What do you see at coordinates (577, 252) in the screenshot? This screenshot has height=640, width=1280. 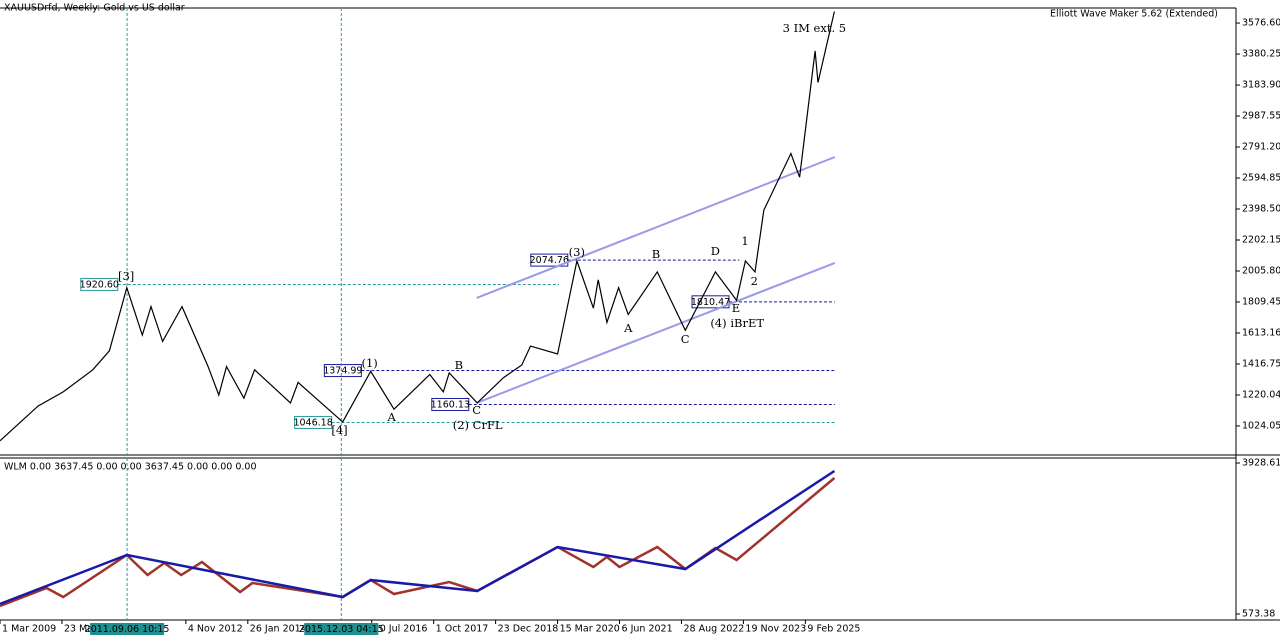 I see `annotation: (3)` at bounding box center [577, 252].